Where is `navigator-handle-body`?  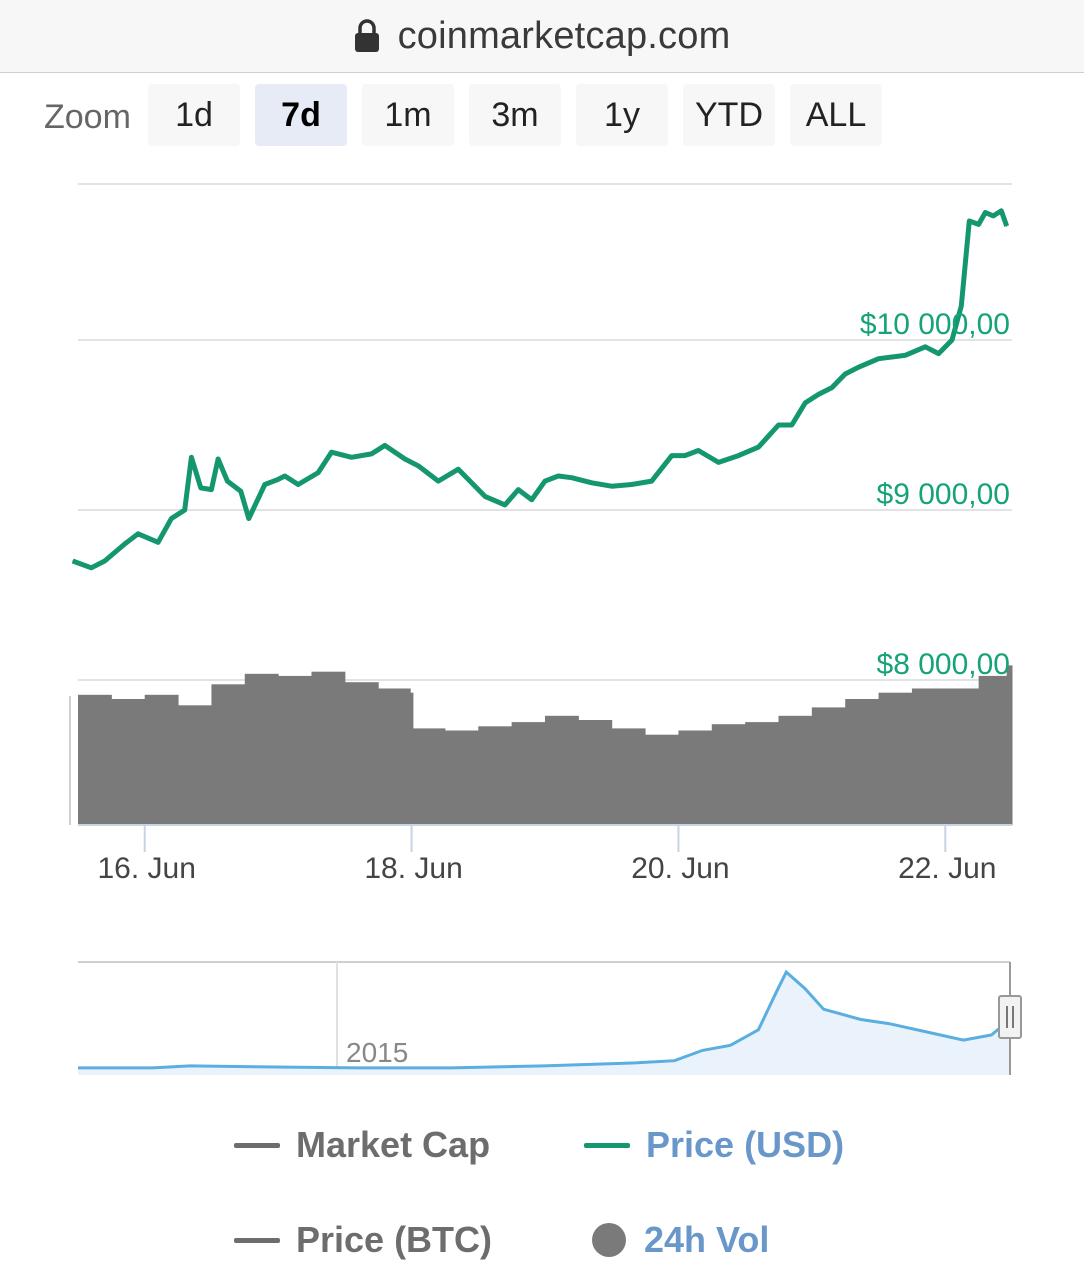
navigator-handle-body is located at coordinates (1010, 1017).